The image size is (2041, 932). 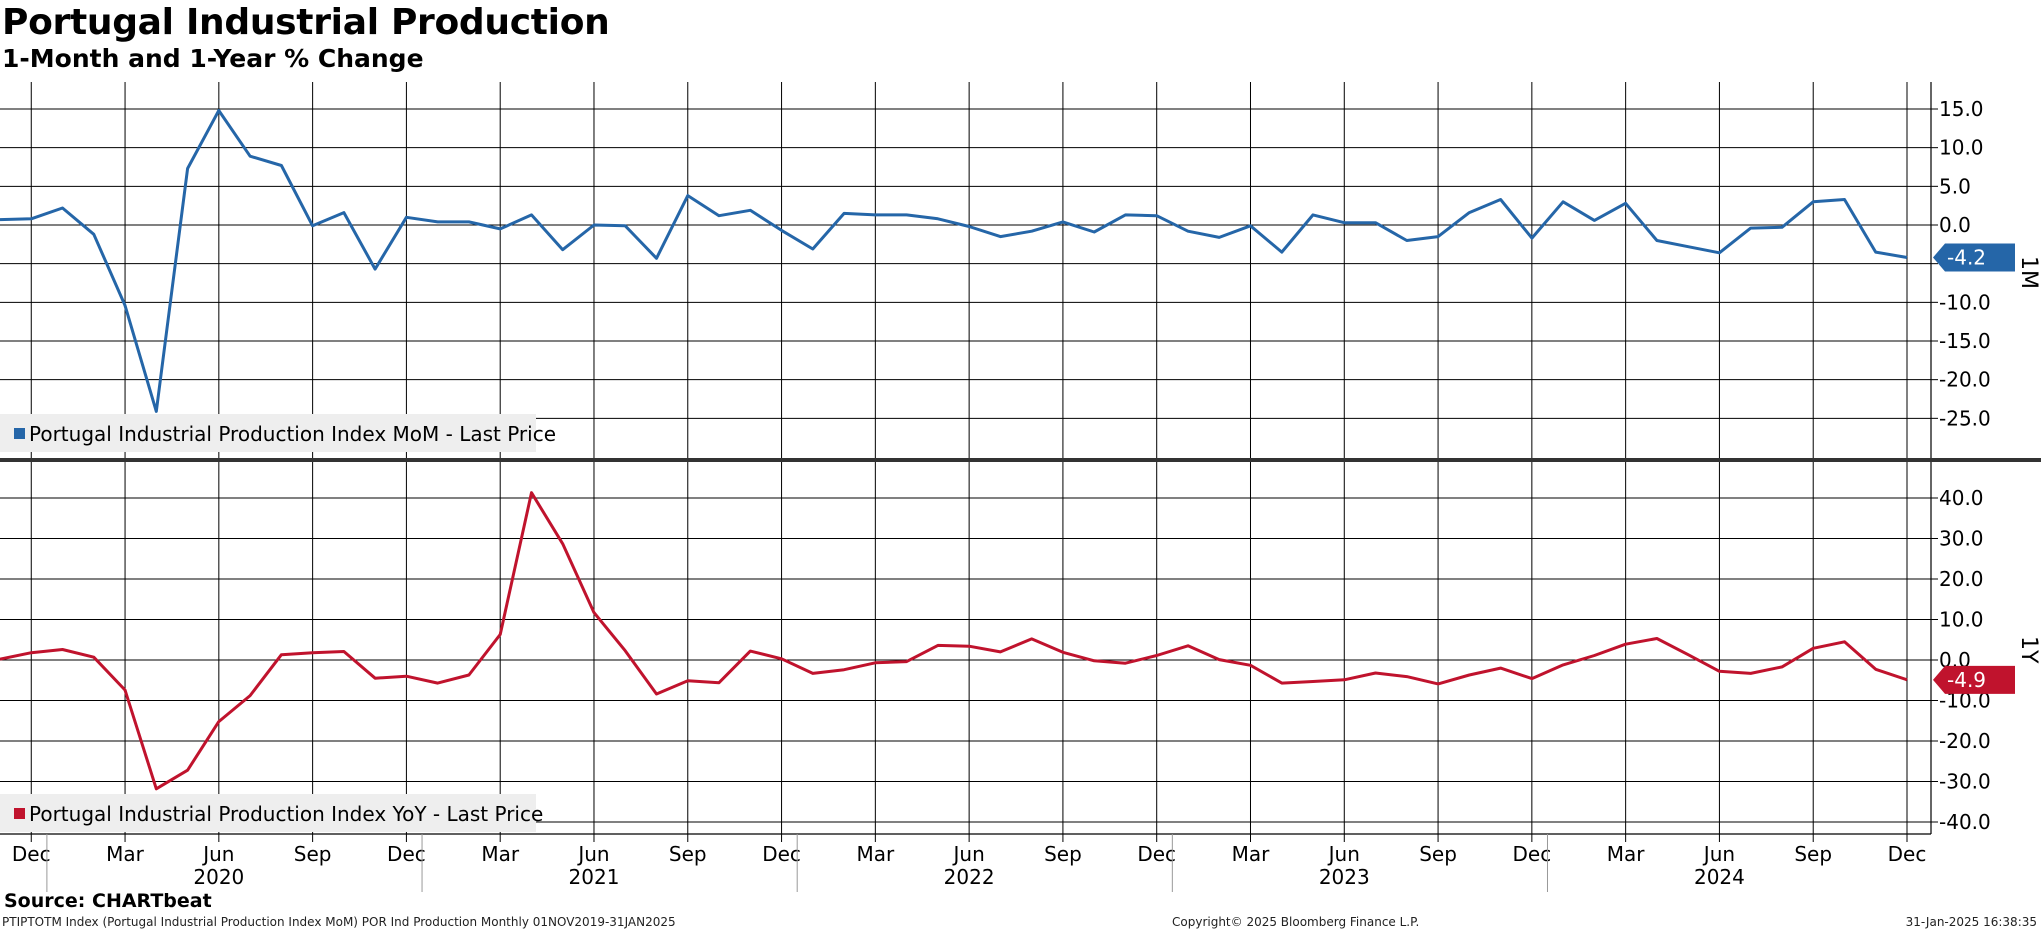 I want to click on y-tick-label: -40.0, so click(x=1965, y=822).